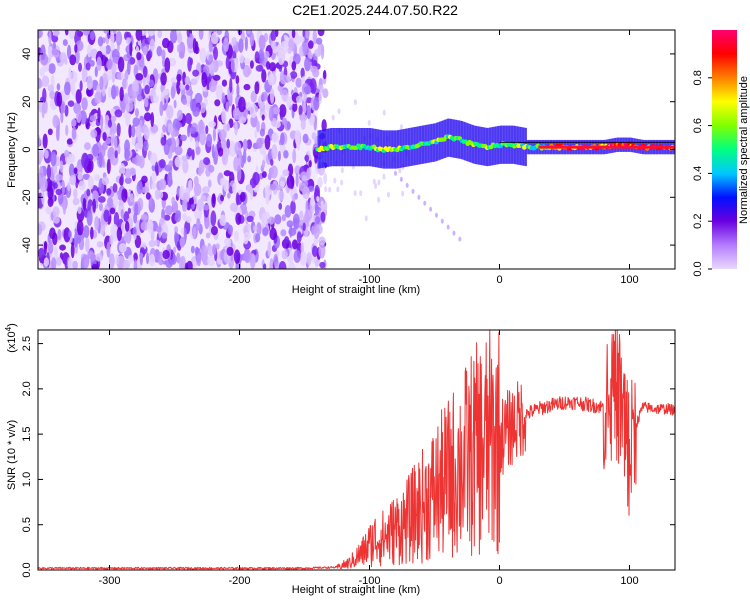  What do you see at coordinates (460, 239) in the screenshot?
I see `trace-mark` at bounding box center [460, 239].